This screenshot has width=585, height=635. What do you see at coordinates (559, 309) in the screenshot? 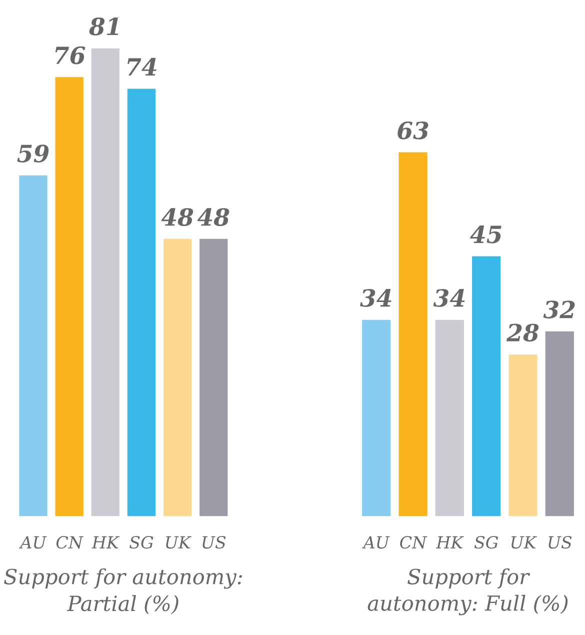
I see `data-label: 32` at bounding box center [559, 309].